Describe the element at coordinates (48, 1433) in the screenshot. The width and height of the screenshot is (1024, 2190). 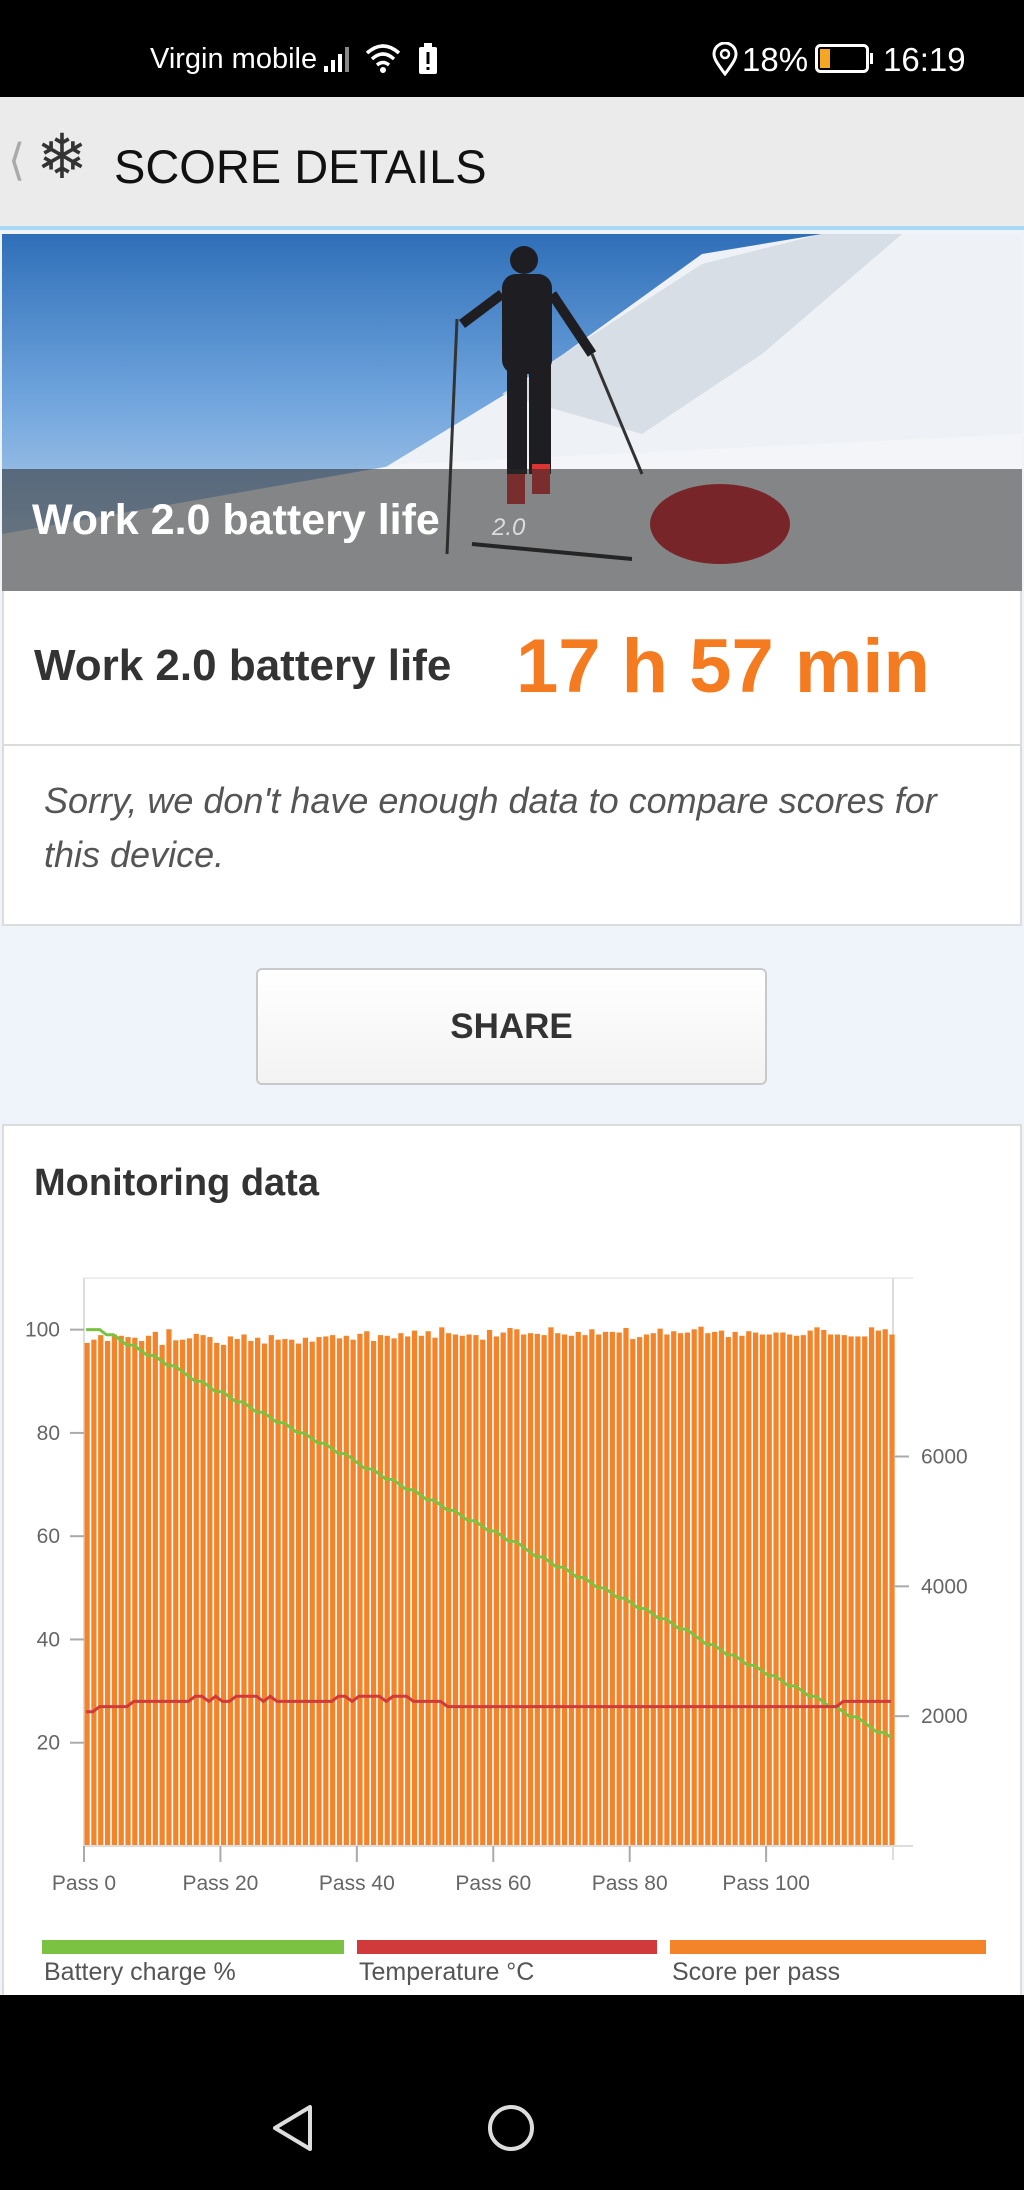
I see `y-left-tick-label: 80` at that location.